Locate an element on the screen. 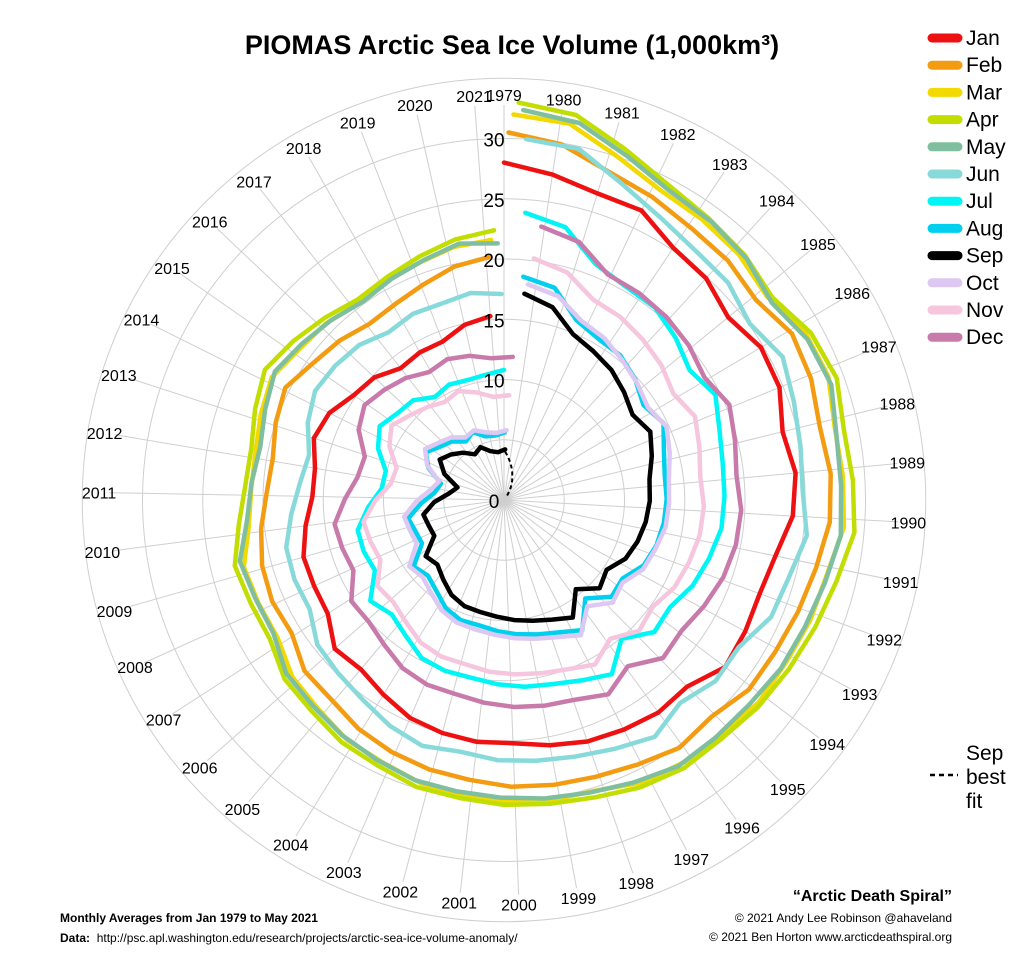  legend-label-jul: Jul is located at coordinates (979, 201).